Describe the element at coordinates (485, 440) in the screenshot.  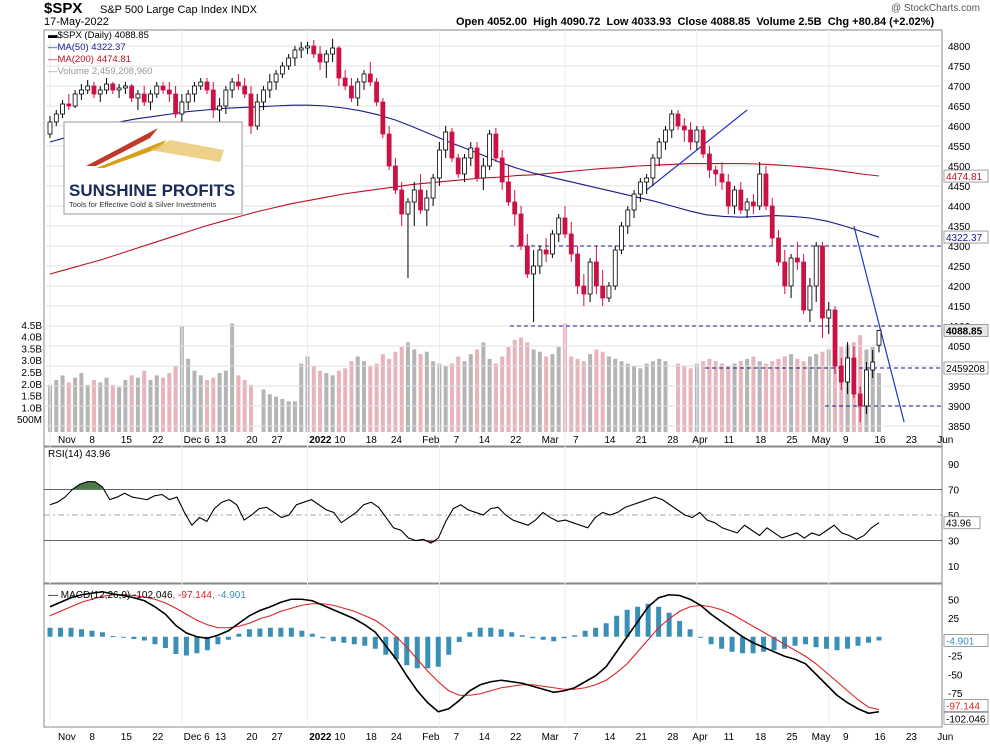
I see `price-x-label: 14` at that location.